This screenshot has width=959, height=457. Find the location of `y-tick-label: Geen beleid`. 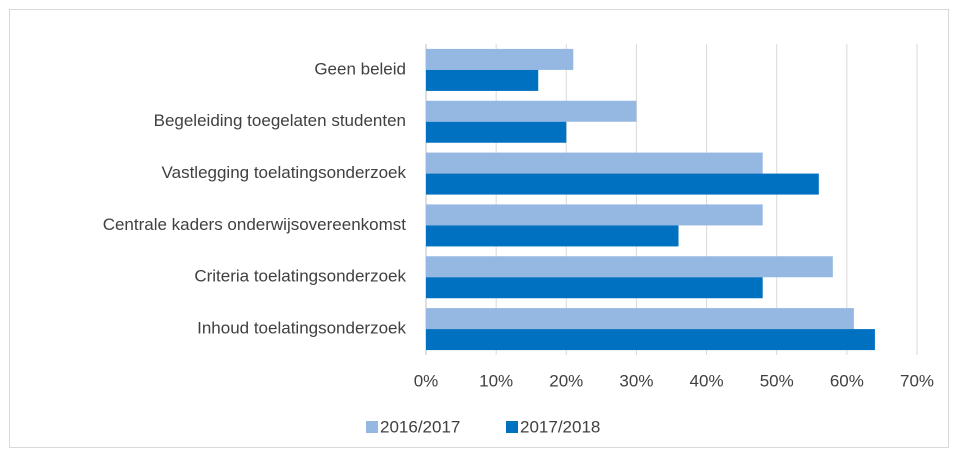

y-tick-label: Geen beleid is located at coordinates (360, 68).